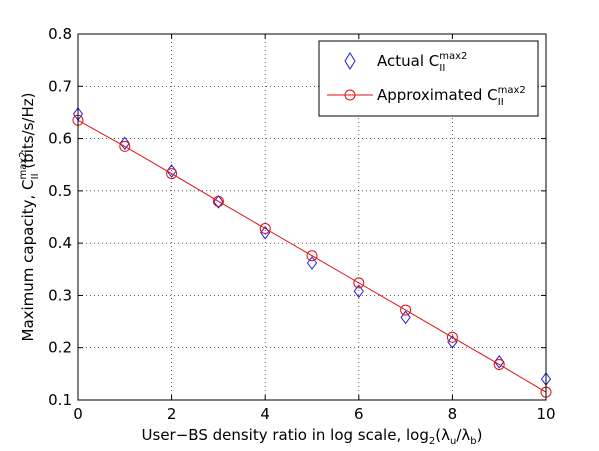 This screenshot has width=599, height=451. Describe the element at coordinates (422, 62) in the screenshot. I see `legend-label-actual: Actual Cmax2 II` at that location.